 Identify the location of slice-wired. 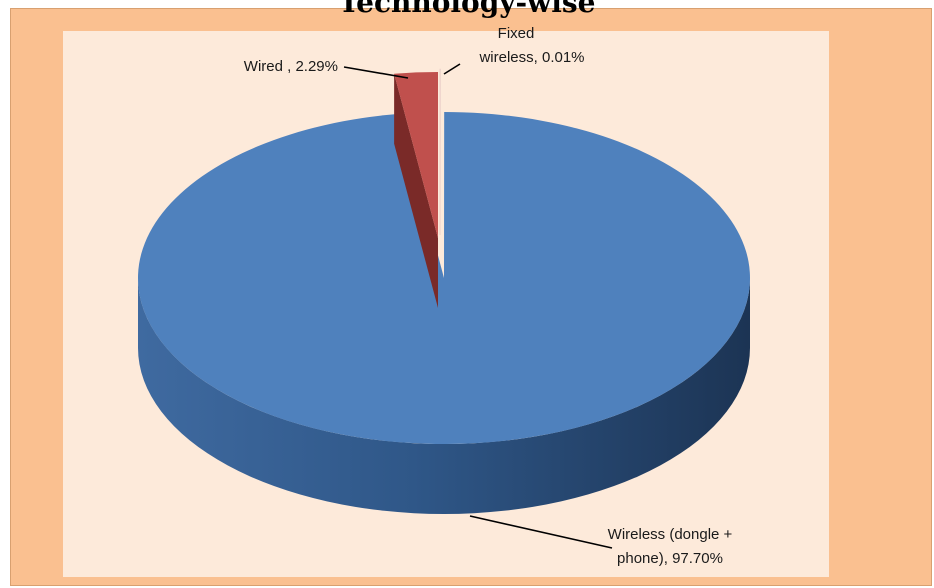
(416, 190).